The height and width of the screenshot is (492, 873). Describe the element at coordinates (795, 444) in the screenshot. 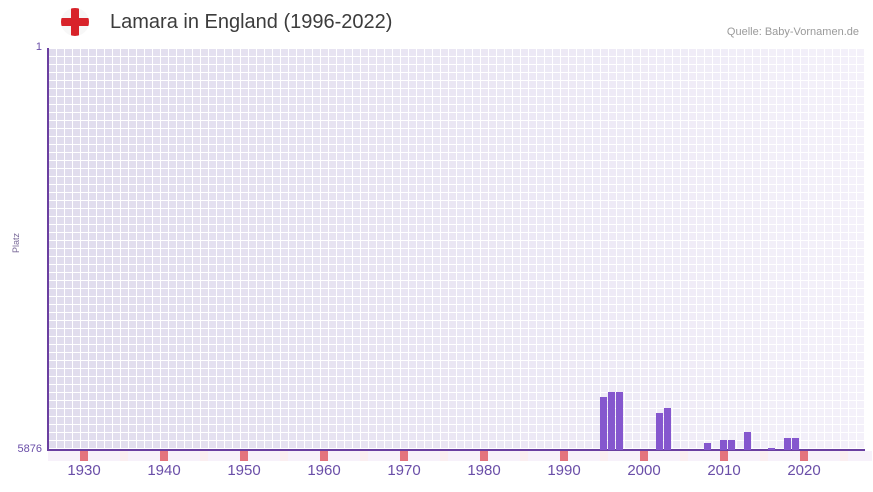

I see `bar-2019` at that location.